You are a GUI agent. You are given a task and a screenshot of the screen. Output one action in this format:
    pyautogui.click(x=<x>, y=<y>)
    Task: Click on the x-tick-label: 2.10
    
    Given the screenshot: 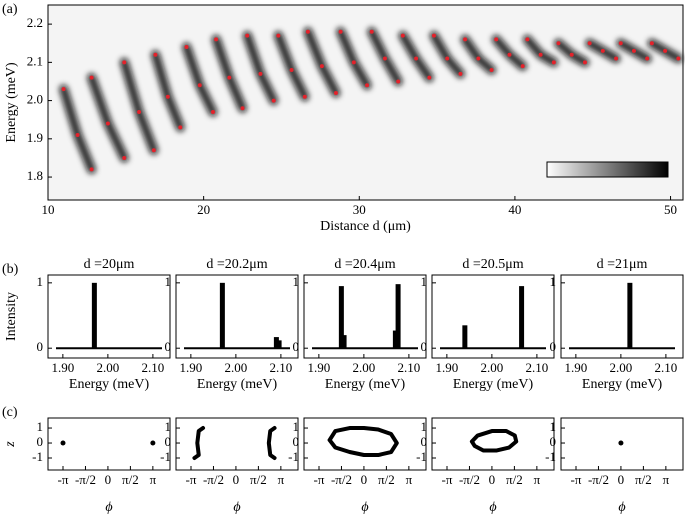 What is the action you would take?
    pyautogui.click(x=537, y=367)
    